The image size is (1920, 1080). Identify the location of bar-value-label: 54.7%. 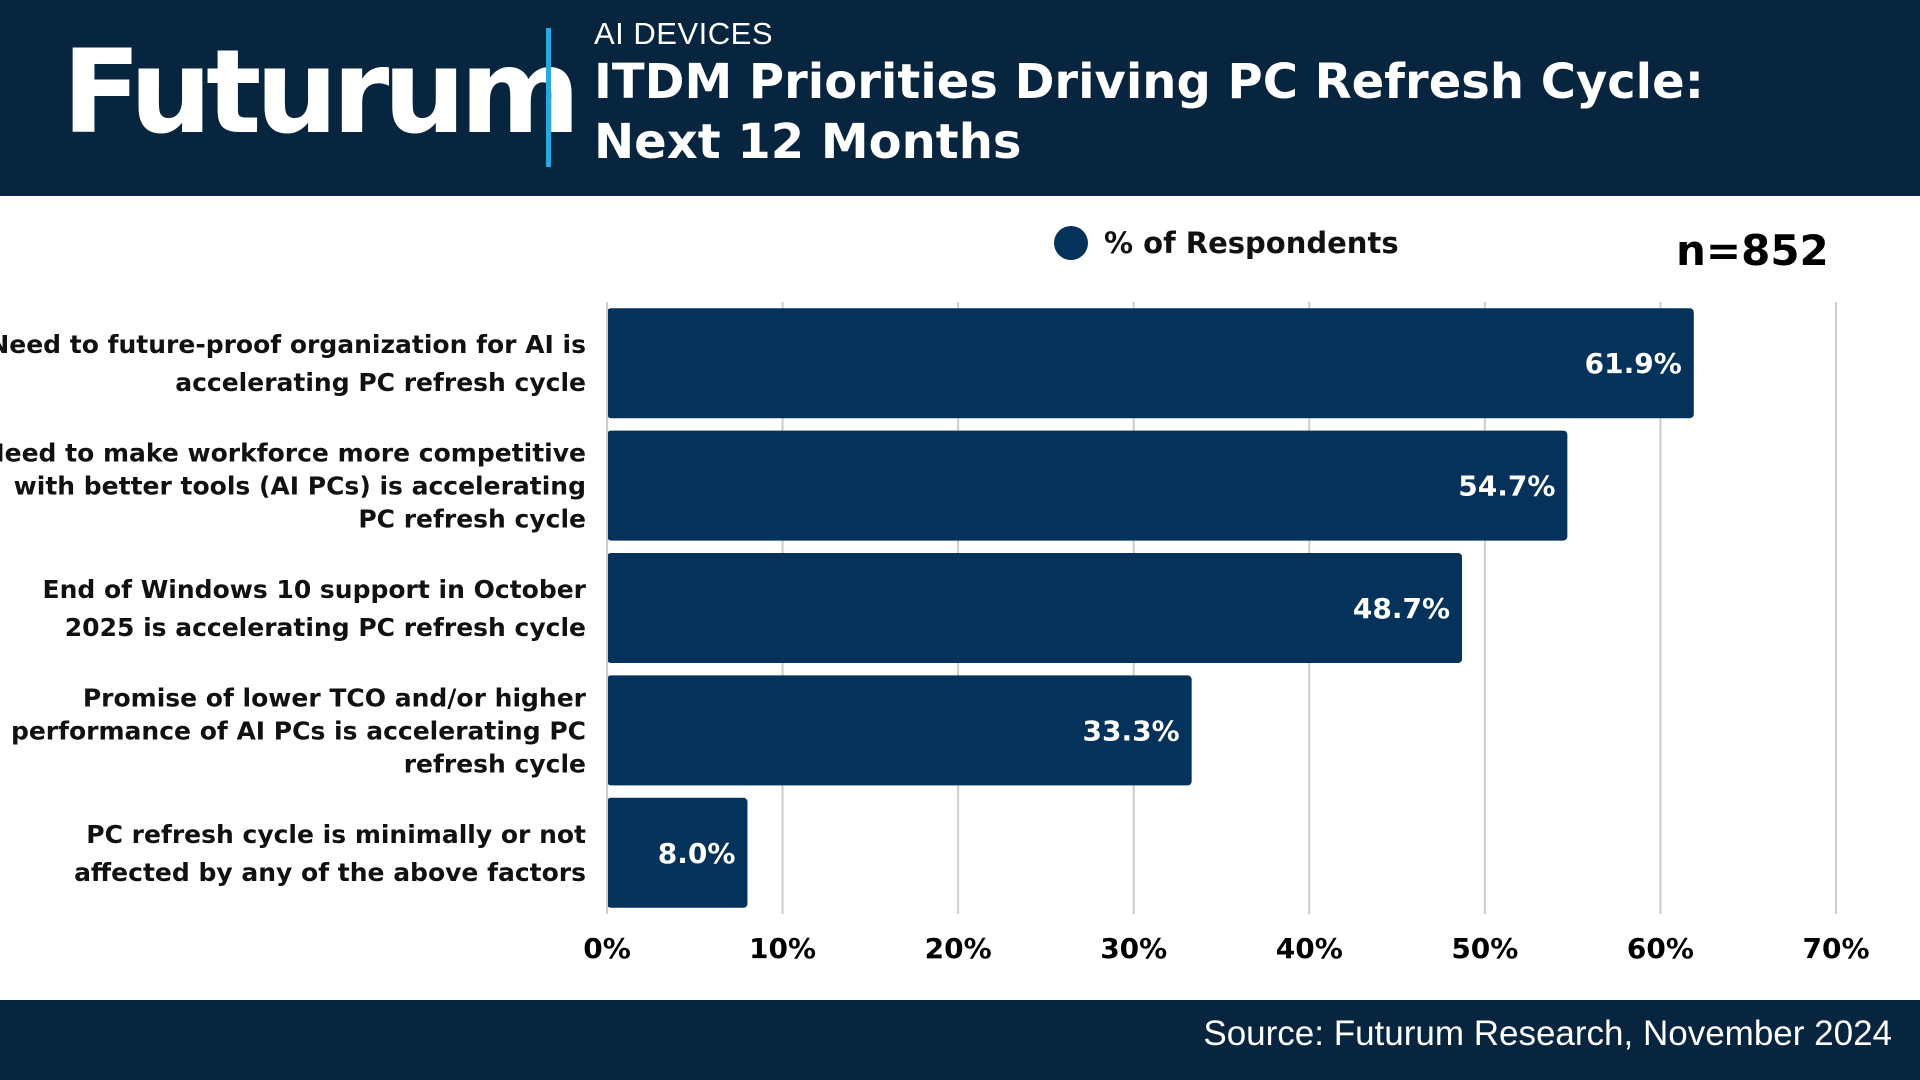
(1506, 486).